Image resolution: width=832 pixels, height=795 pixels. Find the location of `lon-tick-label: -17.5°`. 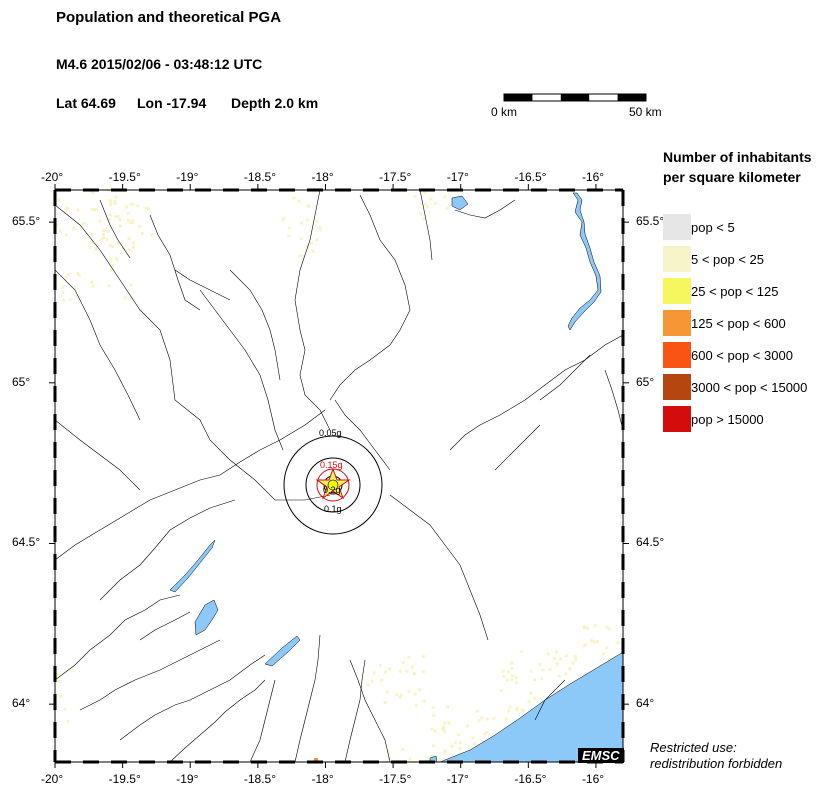

lon-tick-label: -17.5° is located at coordinates (395, 779).